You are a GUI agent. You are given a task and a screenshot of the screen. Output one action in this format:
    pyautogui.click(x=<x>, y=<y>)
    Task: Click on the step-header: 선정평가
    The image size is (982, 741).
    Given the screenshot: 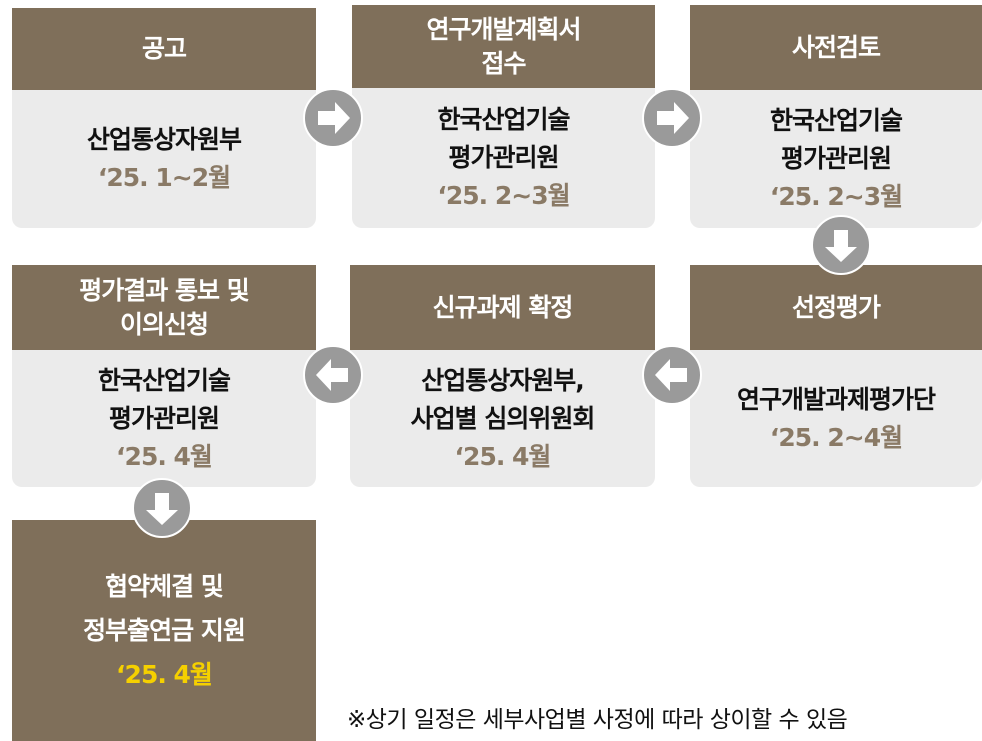 What is the action you would take?
    pyautogui.click(x=836, y=307)
    